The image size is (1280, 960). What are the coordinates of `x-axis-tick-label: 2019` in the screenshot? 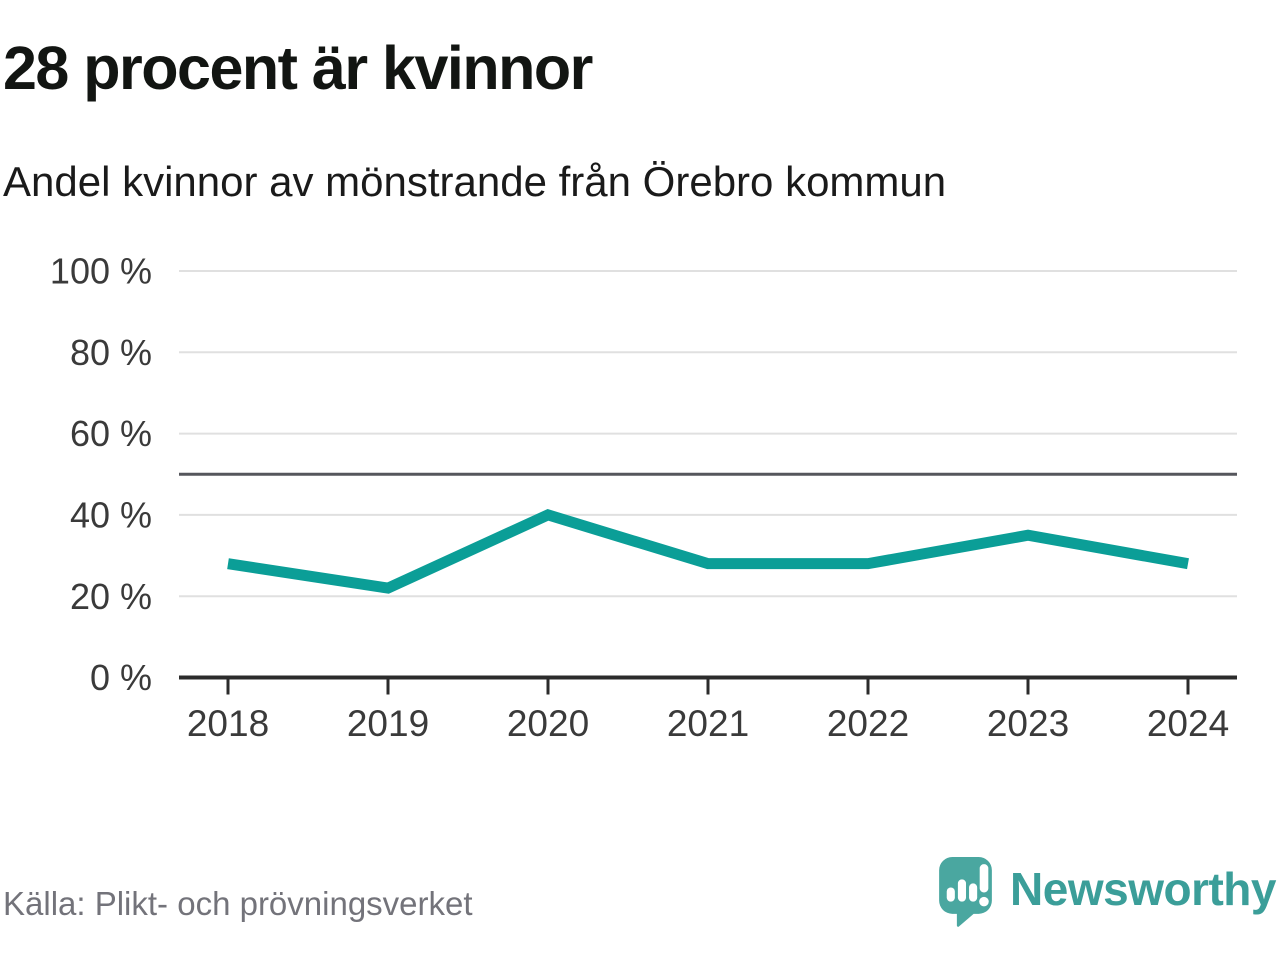 It's located at (388, 723).